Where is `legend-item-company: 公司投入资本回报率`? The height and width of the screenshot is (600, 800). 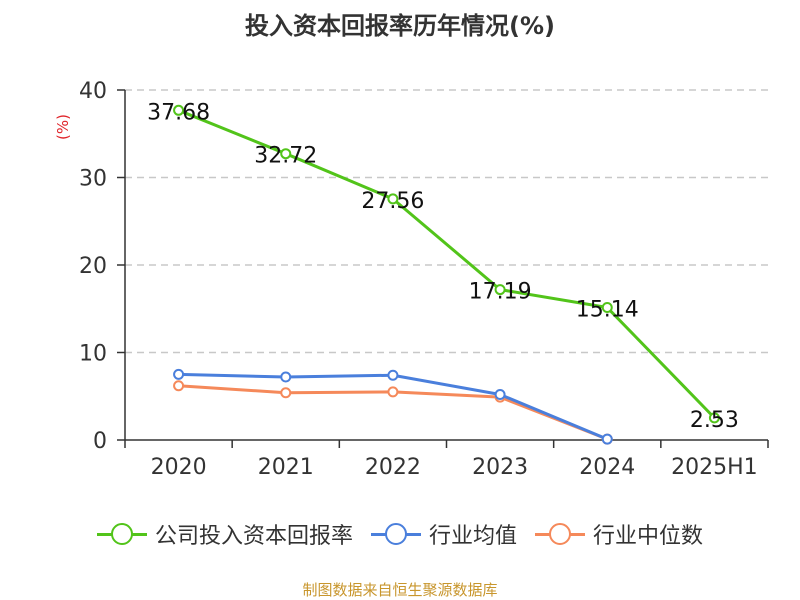
legend-item-company: 公司投入资本回报率 is located at coordinates (224, 534).